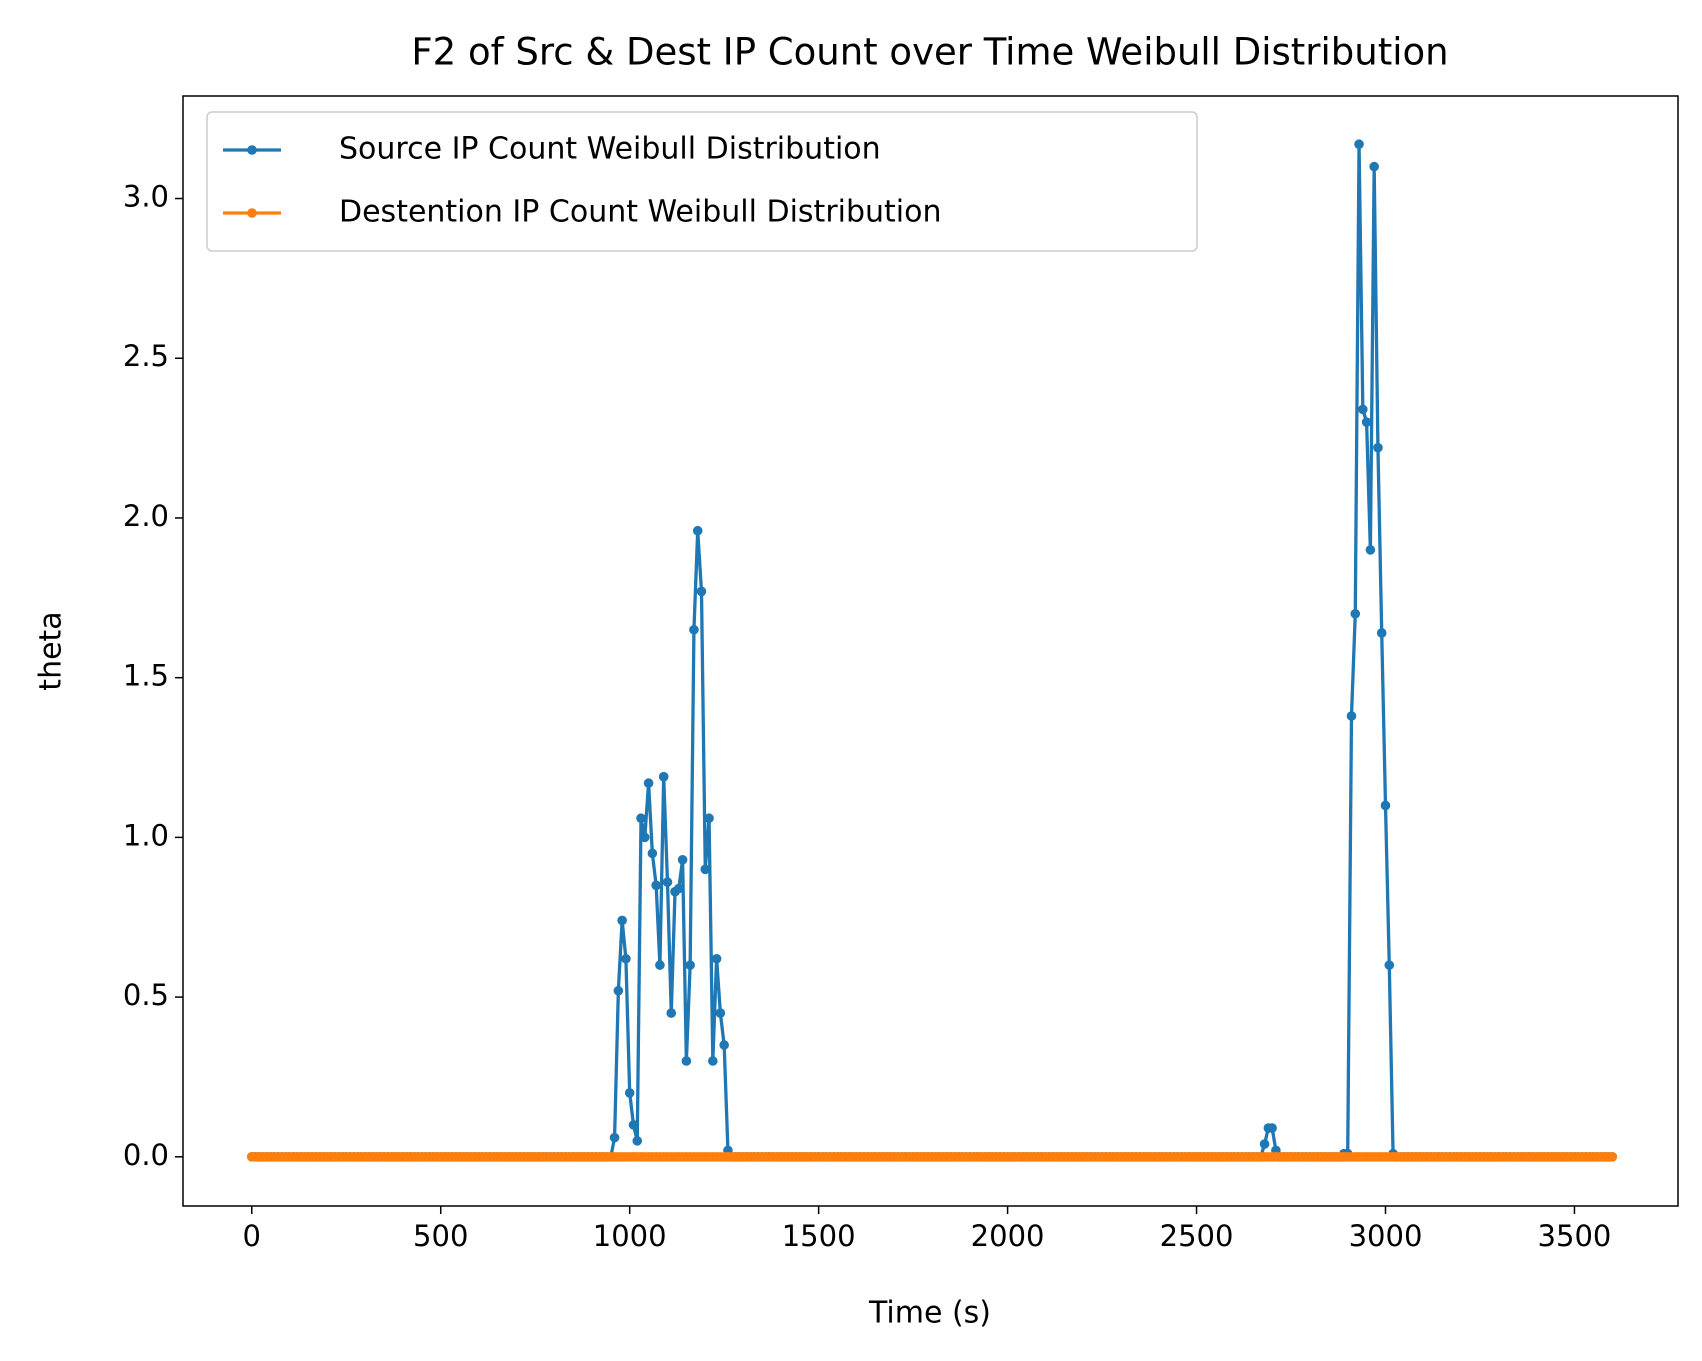  Describe the element at coordinates (1386, 1236) in the screenshot. I see `x-tick-label: 3000` at that location.